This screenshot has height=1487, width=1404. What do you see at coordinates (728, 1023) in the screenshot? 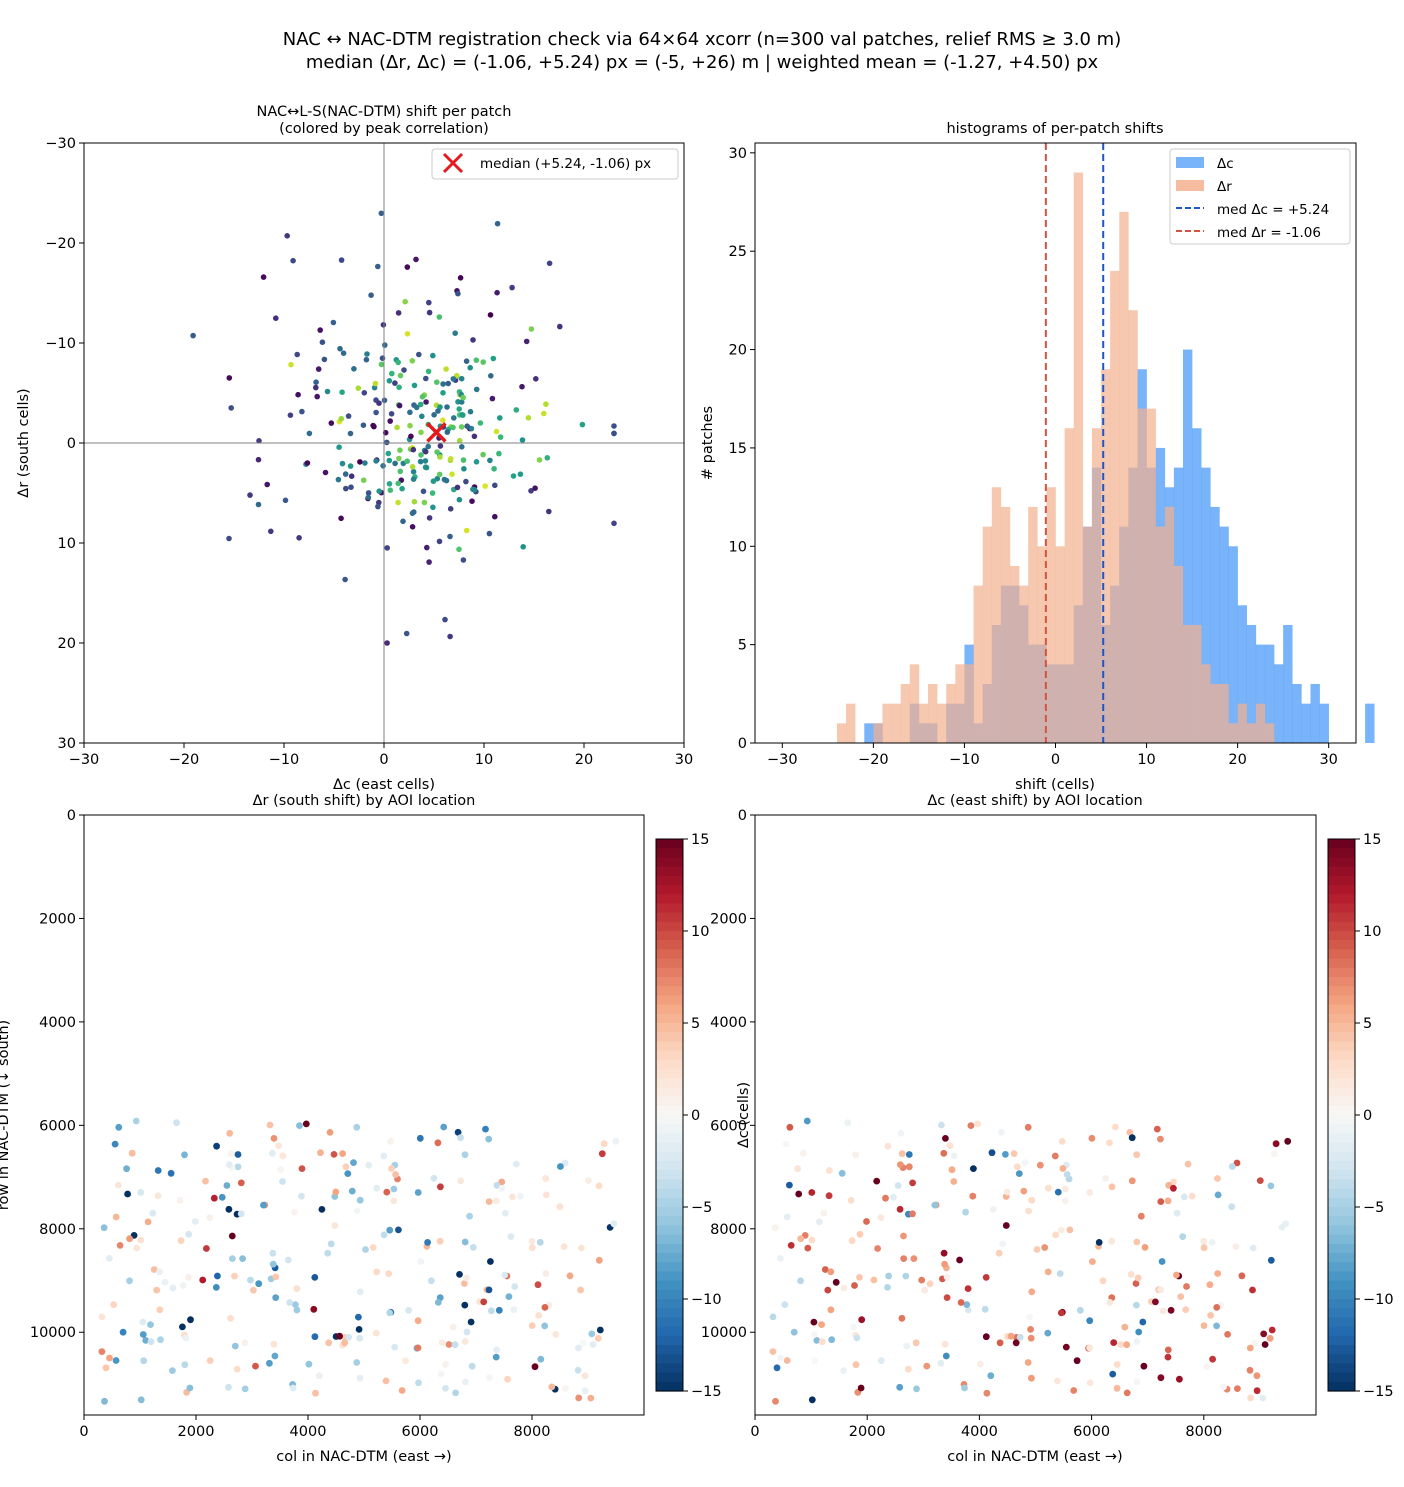
I see `y-tick-label: 4000` at bounding box center [728, 1023].